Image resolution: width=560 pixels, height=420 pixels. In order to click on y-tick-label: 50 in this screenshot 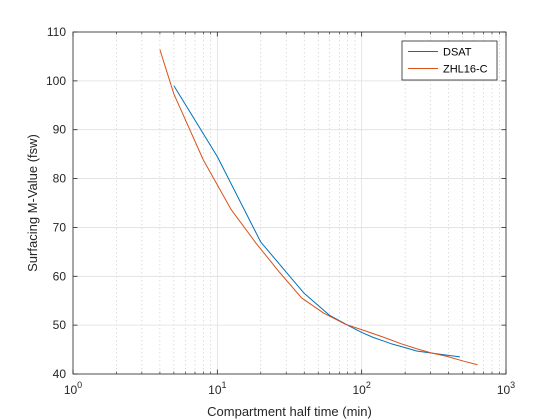, I will do `click(60, 325)`.